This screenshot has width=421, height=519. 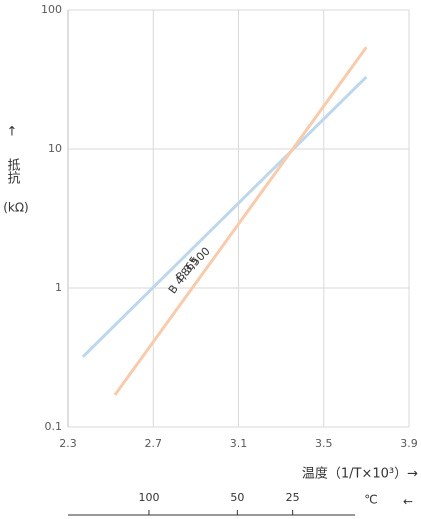 I want to click on x2-tick-label: 50, so click(x=237, y=497).